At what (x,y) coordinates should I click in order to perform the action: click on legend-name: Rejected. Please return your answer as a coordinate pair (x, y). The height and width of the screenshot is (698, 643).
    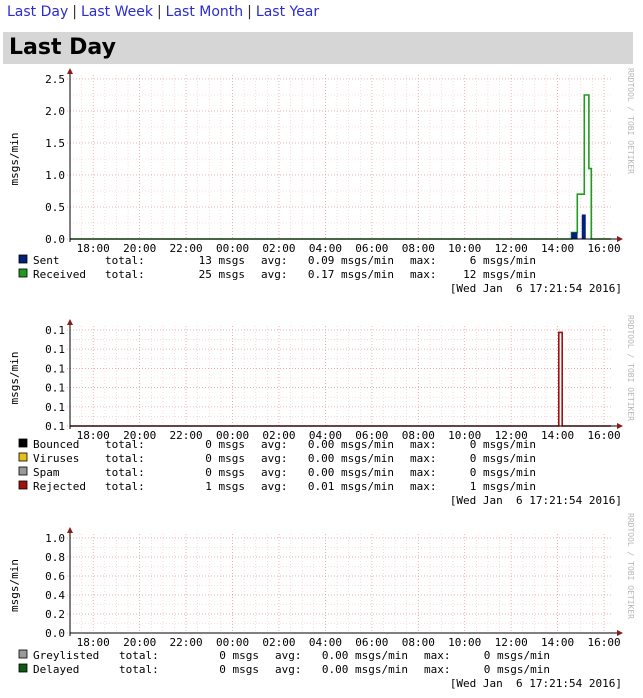
    Looking at the image, I should click on (59, 486).